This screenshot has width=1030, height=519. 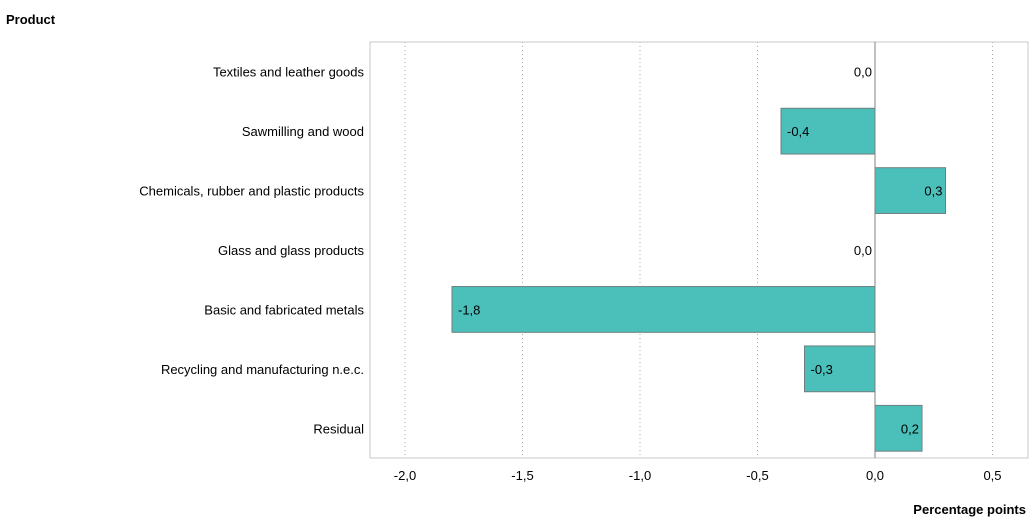 I want to click on x-tick-label: 0,5, so click(x=992, y=475).